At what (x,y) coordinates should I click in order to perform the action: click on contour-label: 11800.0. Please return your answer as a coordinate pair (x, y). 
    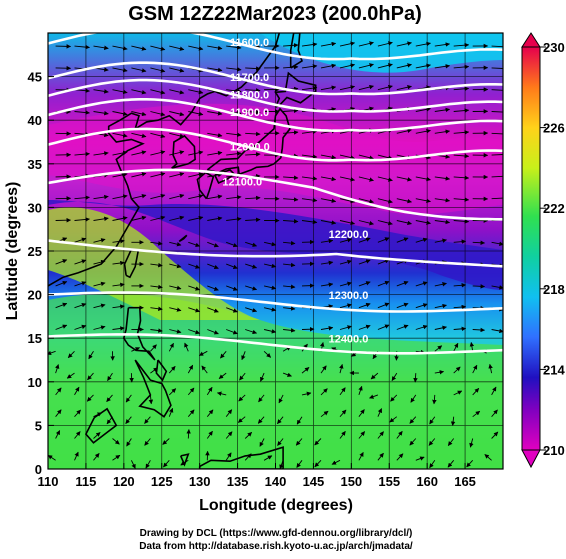
    Looking at the image, I should click on (249, 95).